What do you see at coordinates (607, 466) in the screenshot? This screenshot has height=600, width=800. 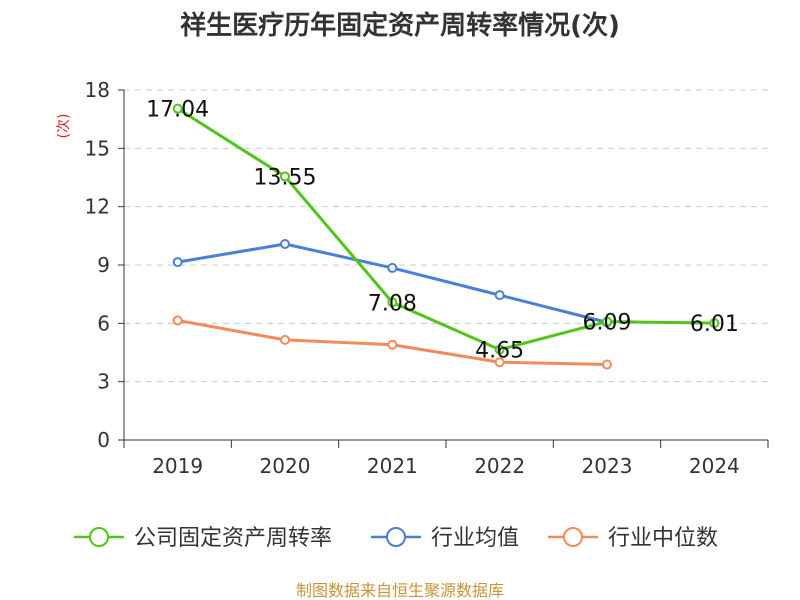 I see `x-tick-label-2023: 2023` at bounding box center [607, 466].